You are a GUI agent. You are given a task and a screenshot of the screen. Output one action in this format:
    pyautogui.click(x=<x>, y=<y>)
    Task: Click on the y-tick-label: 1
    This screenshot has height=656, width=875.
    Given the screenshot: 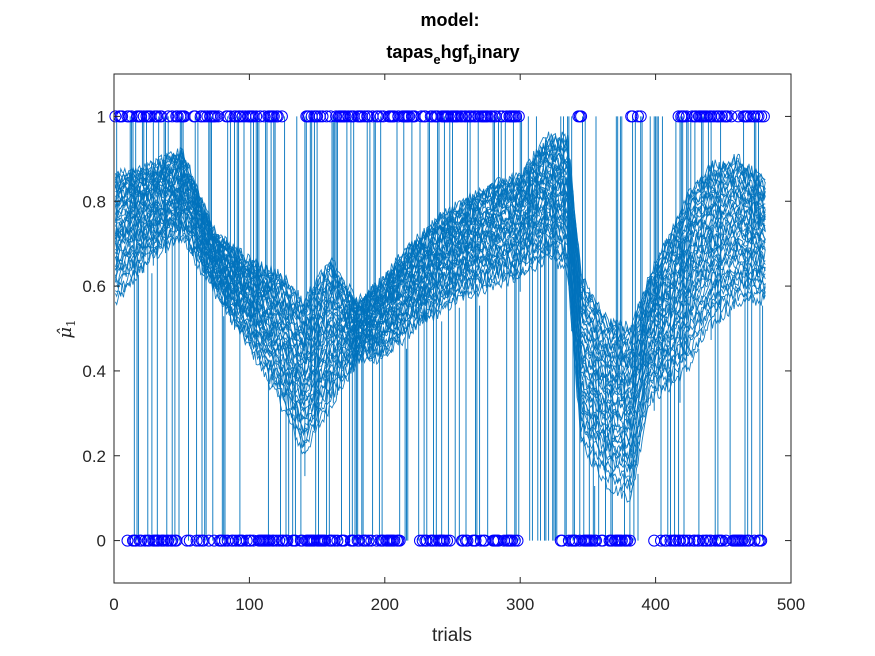 What is the action you would take?
    pyautogui.click(x=101, y=116)
    